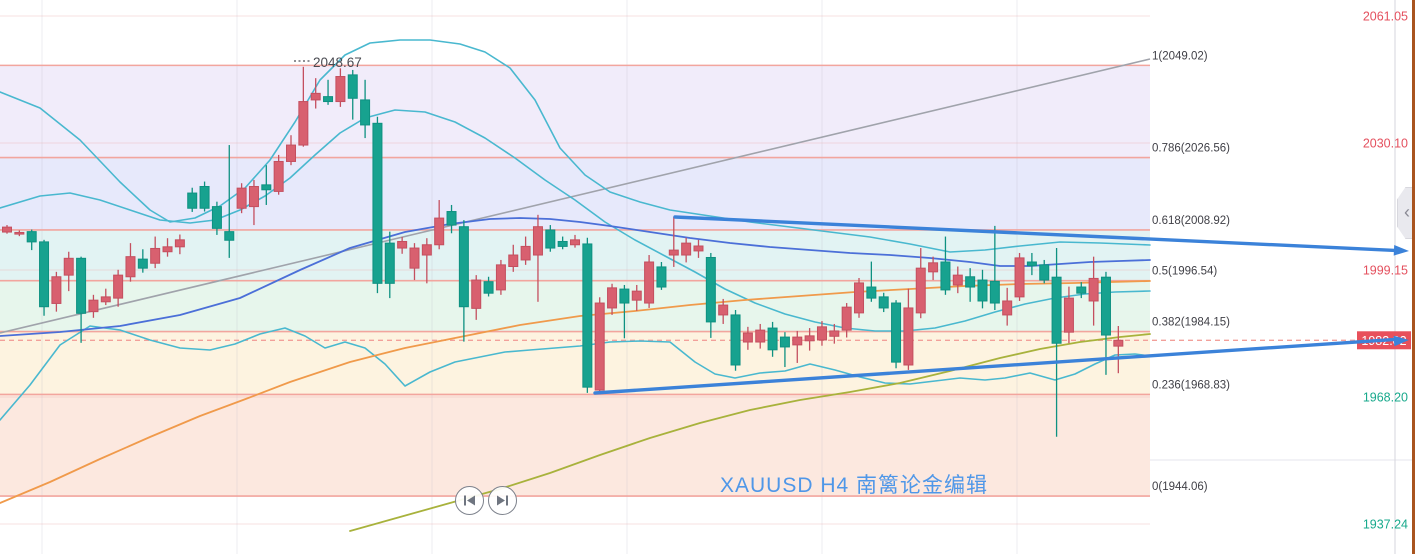  What do you see at coordinates (1035, 234) in the screenshot?
I see `wedge-upper-arrow` at bounding box center [1035, 234].